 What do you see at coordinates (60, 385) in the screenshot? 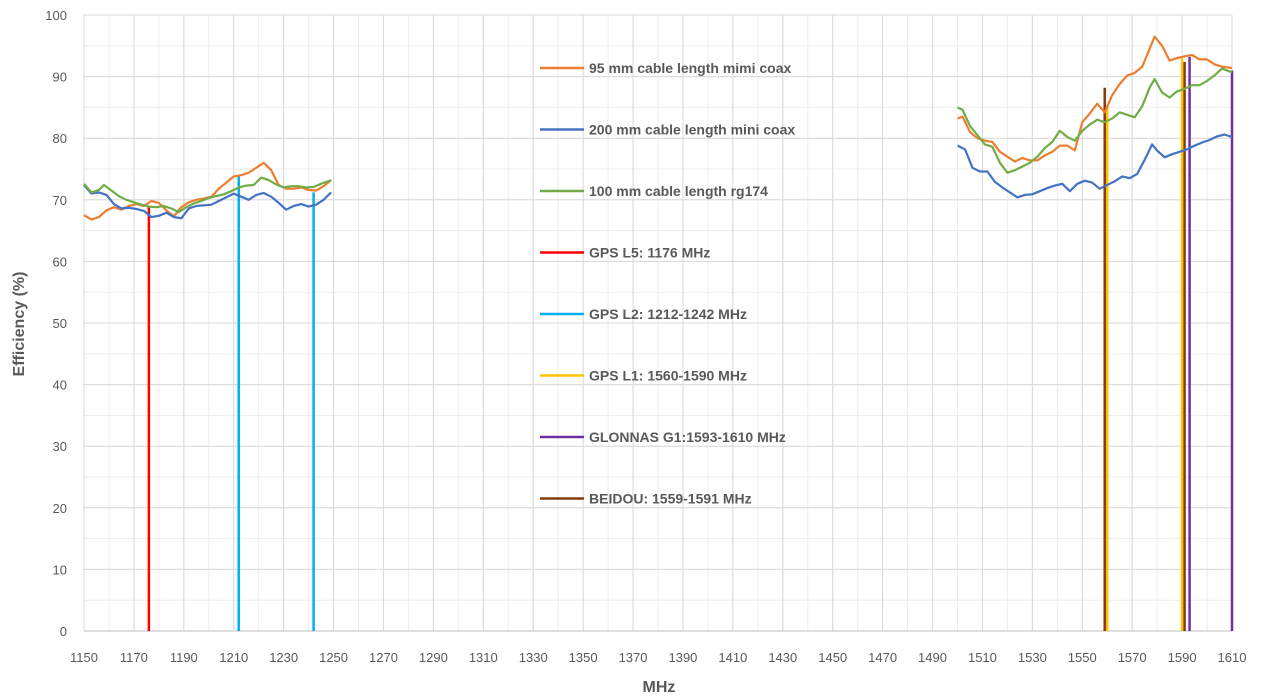
I see `y-tick-label: 40` at bounding box center [60, 385].